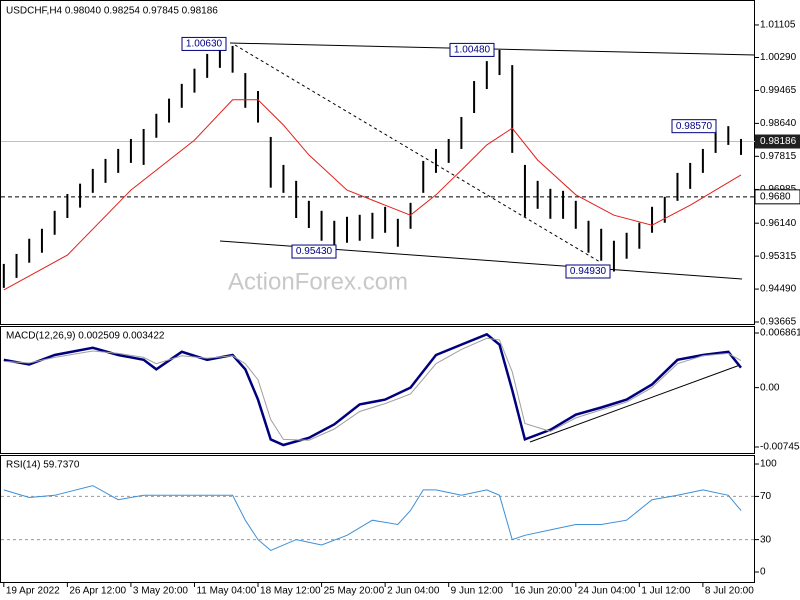 This screenshot has width=800, height=600. I want to click on panel-title: RSI(14) 59.7370, so click(43, 465).